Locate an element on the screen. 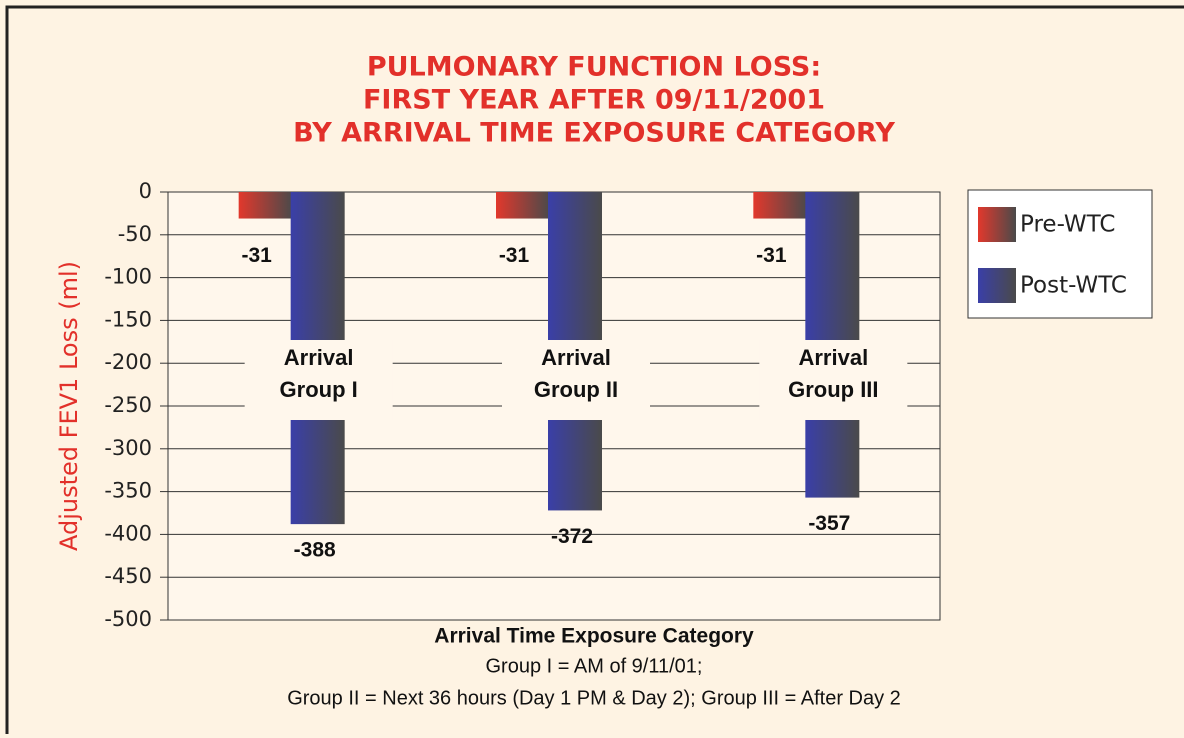 The width and height of the screenshot is (1184, 738). legend-label: Post-WTC is located at coordinates (1073, 286).